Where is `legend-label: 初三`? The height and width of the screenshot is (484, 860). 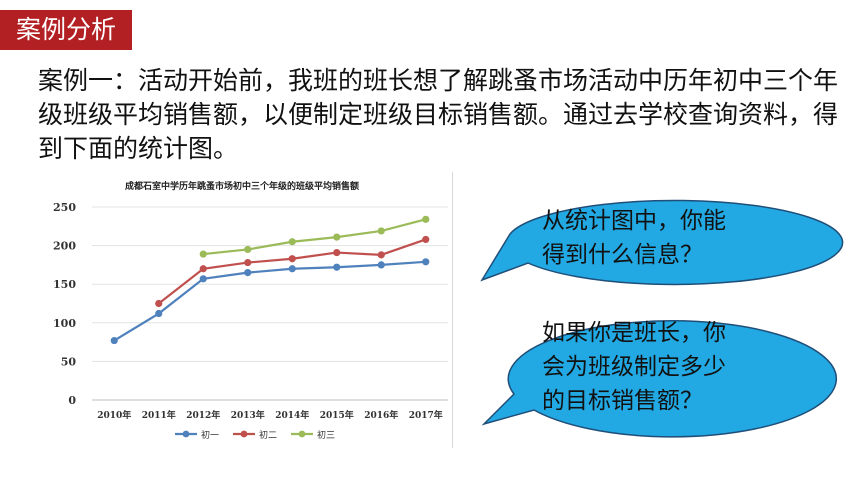
legend-label: 初三 is located at coordinates (326, 435).